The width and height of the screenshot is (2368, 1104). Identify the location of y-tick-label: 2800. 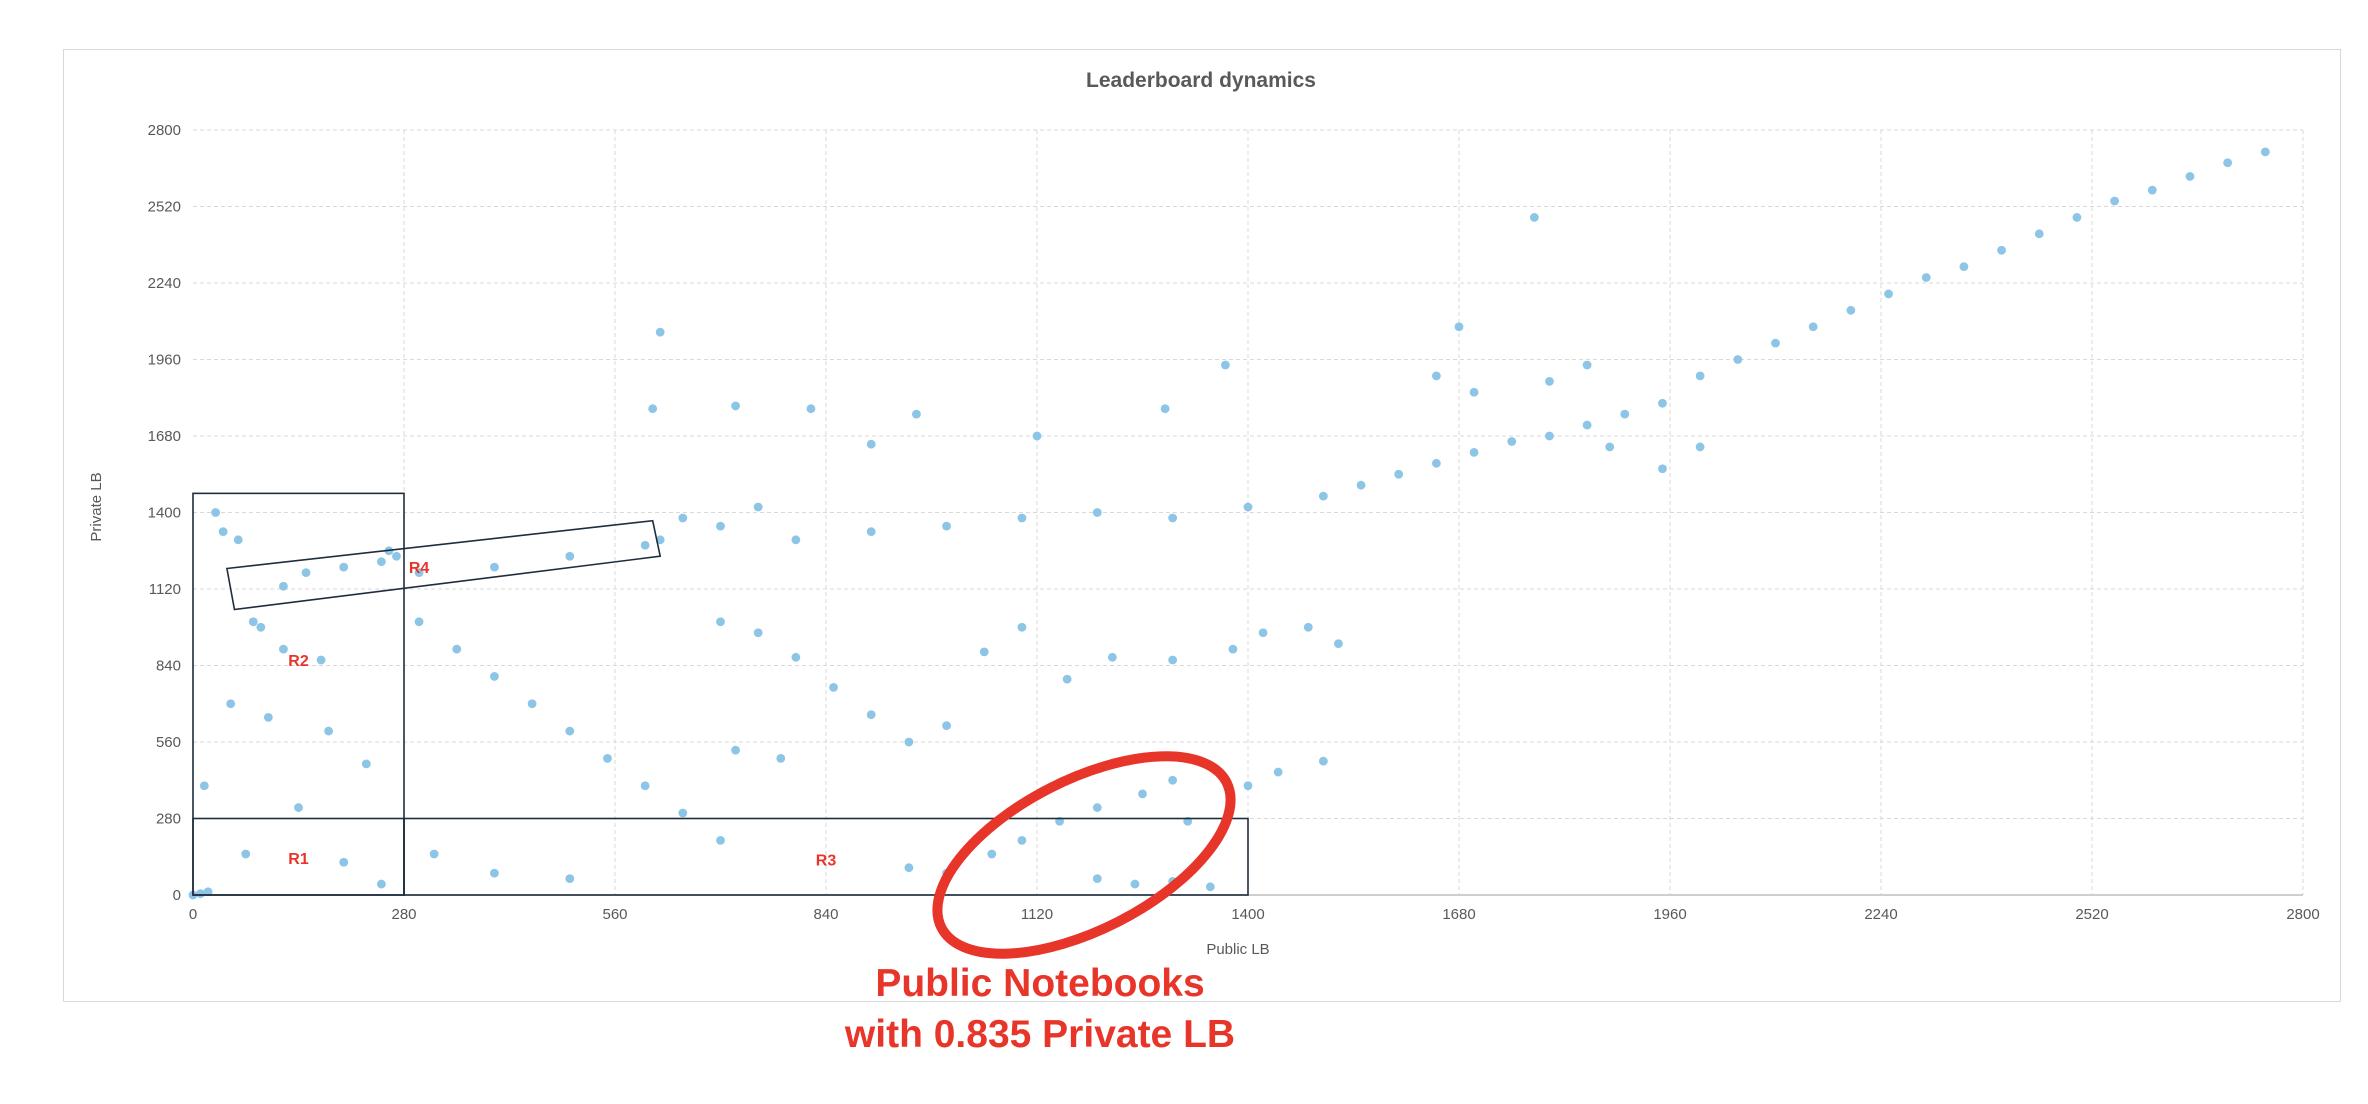
(164, 130).